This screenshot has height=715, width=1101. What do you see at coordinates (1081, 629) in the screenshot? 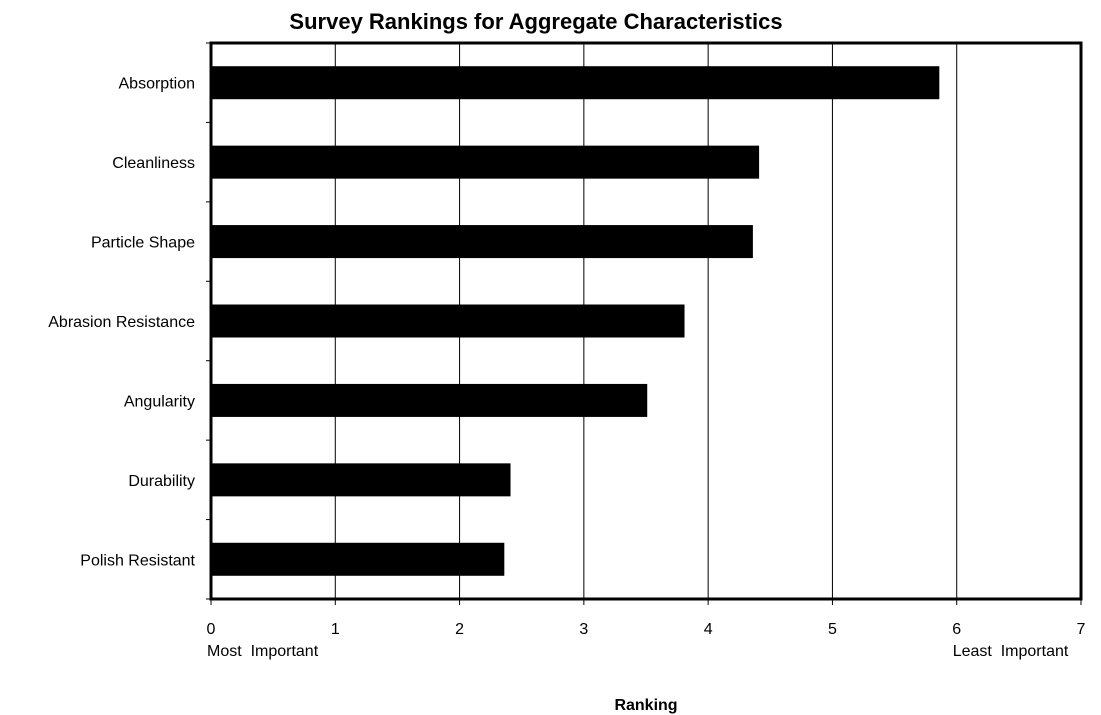
I see `x-tick-label: 7` at bounding box center [1081, 629].